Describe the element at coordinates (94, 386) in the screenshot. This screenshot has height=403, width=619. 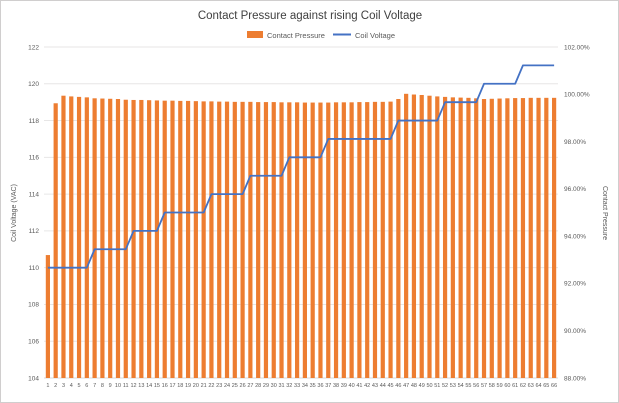
I see `x-axis-tick-label: 7` at that location.